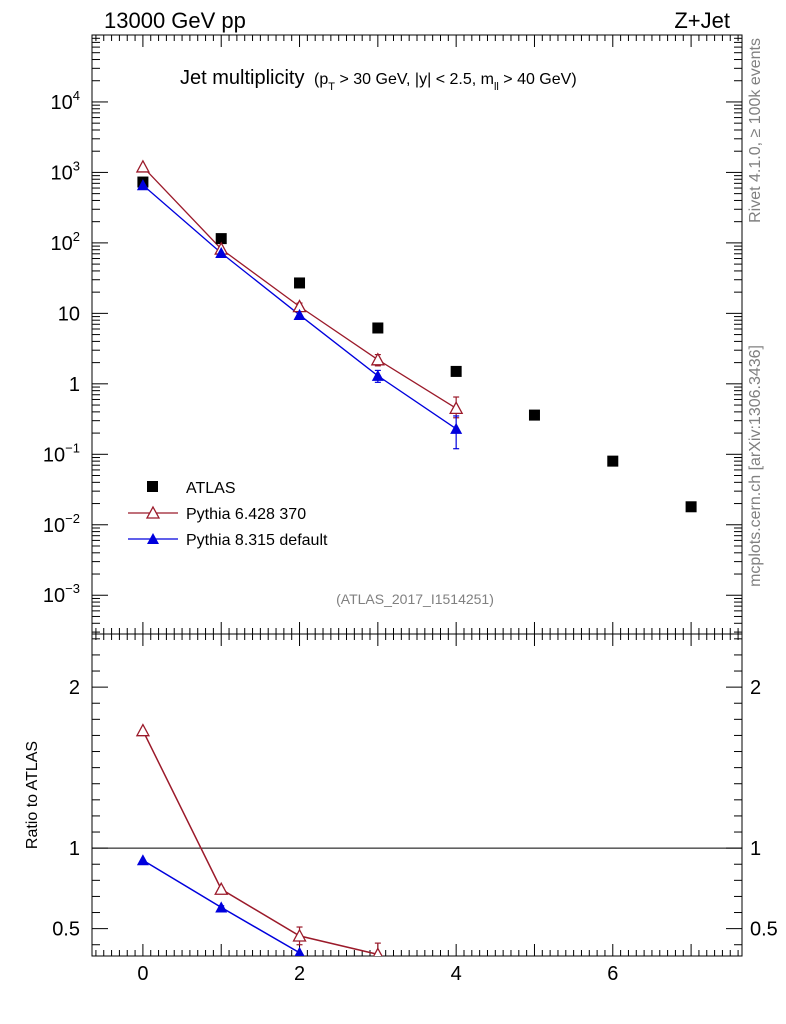  What do you see at coordinates (702, 20) in the screenshot?
I see `process-label: Z+Jet` at bounding box center [702, 20].